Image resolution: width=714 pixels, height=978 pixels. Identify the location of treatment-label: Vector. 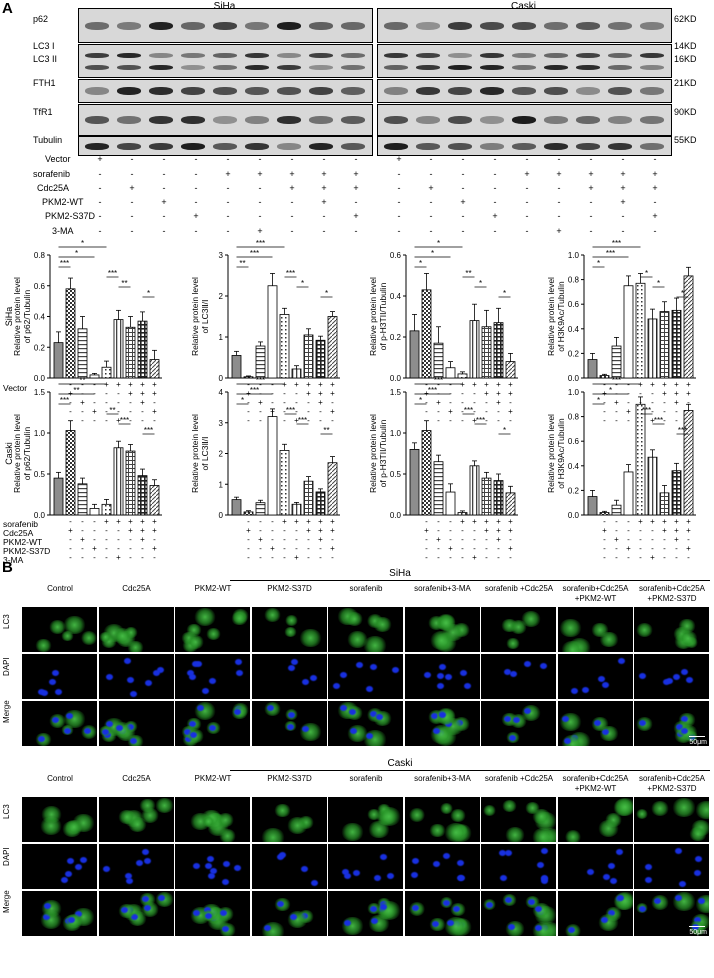
(58, 159).